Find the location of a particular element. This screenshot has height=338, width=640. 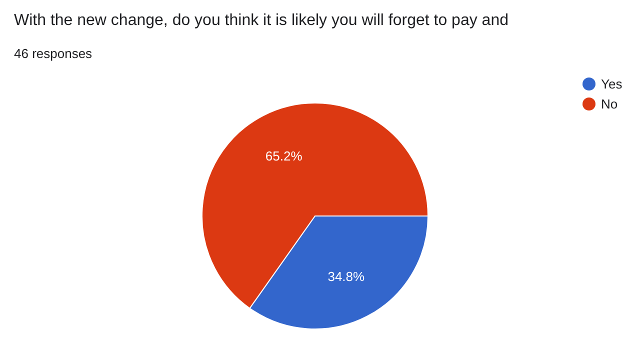

data-label: 34.8% is located at coordinates (347, 276).